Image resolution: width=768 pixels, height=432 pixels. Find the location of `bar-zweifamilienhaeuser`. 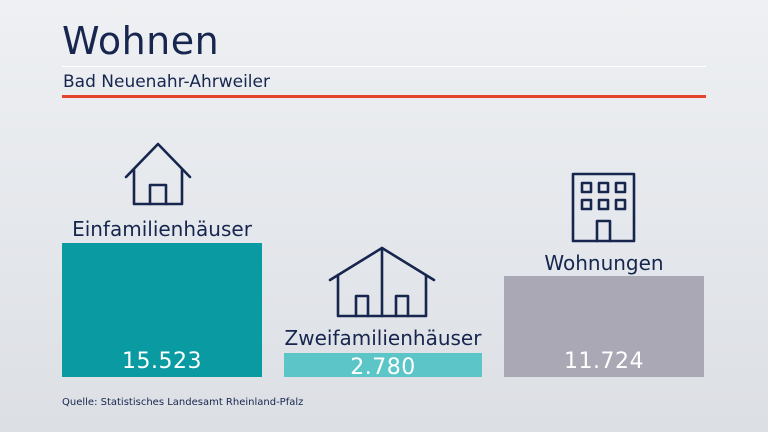

bar-zweifamilienhaeuser is located at coordinates (383, 365).